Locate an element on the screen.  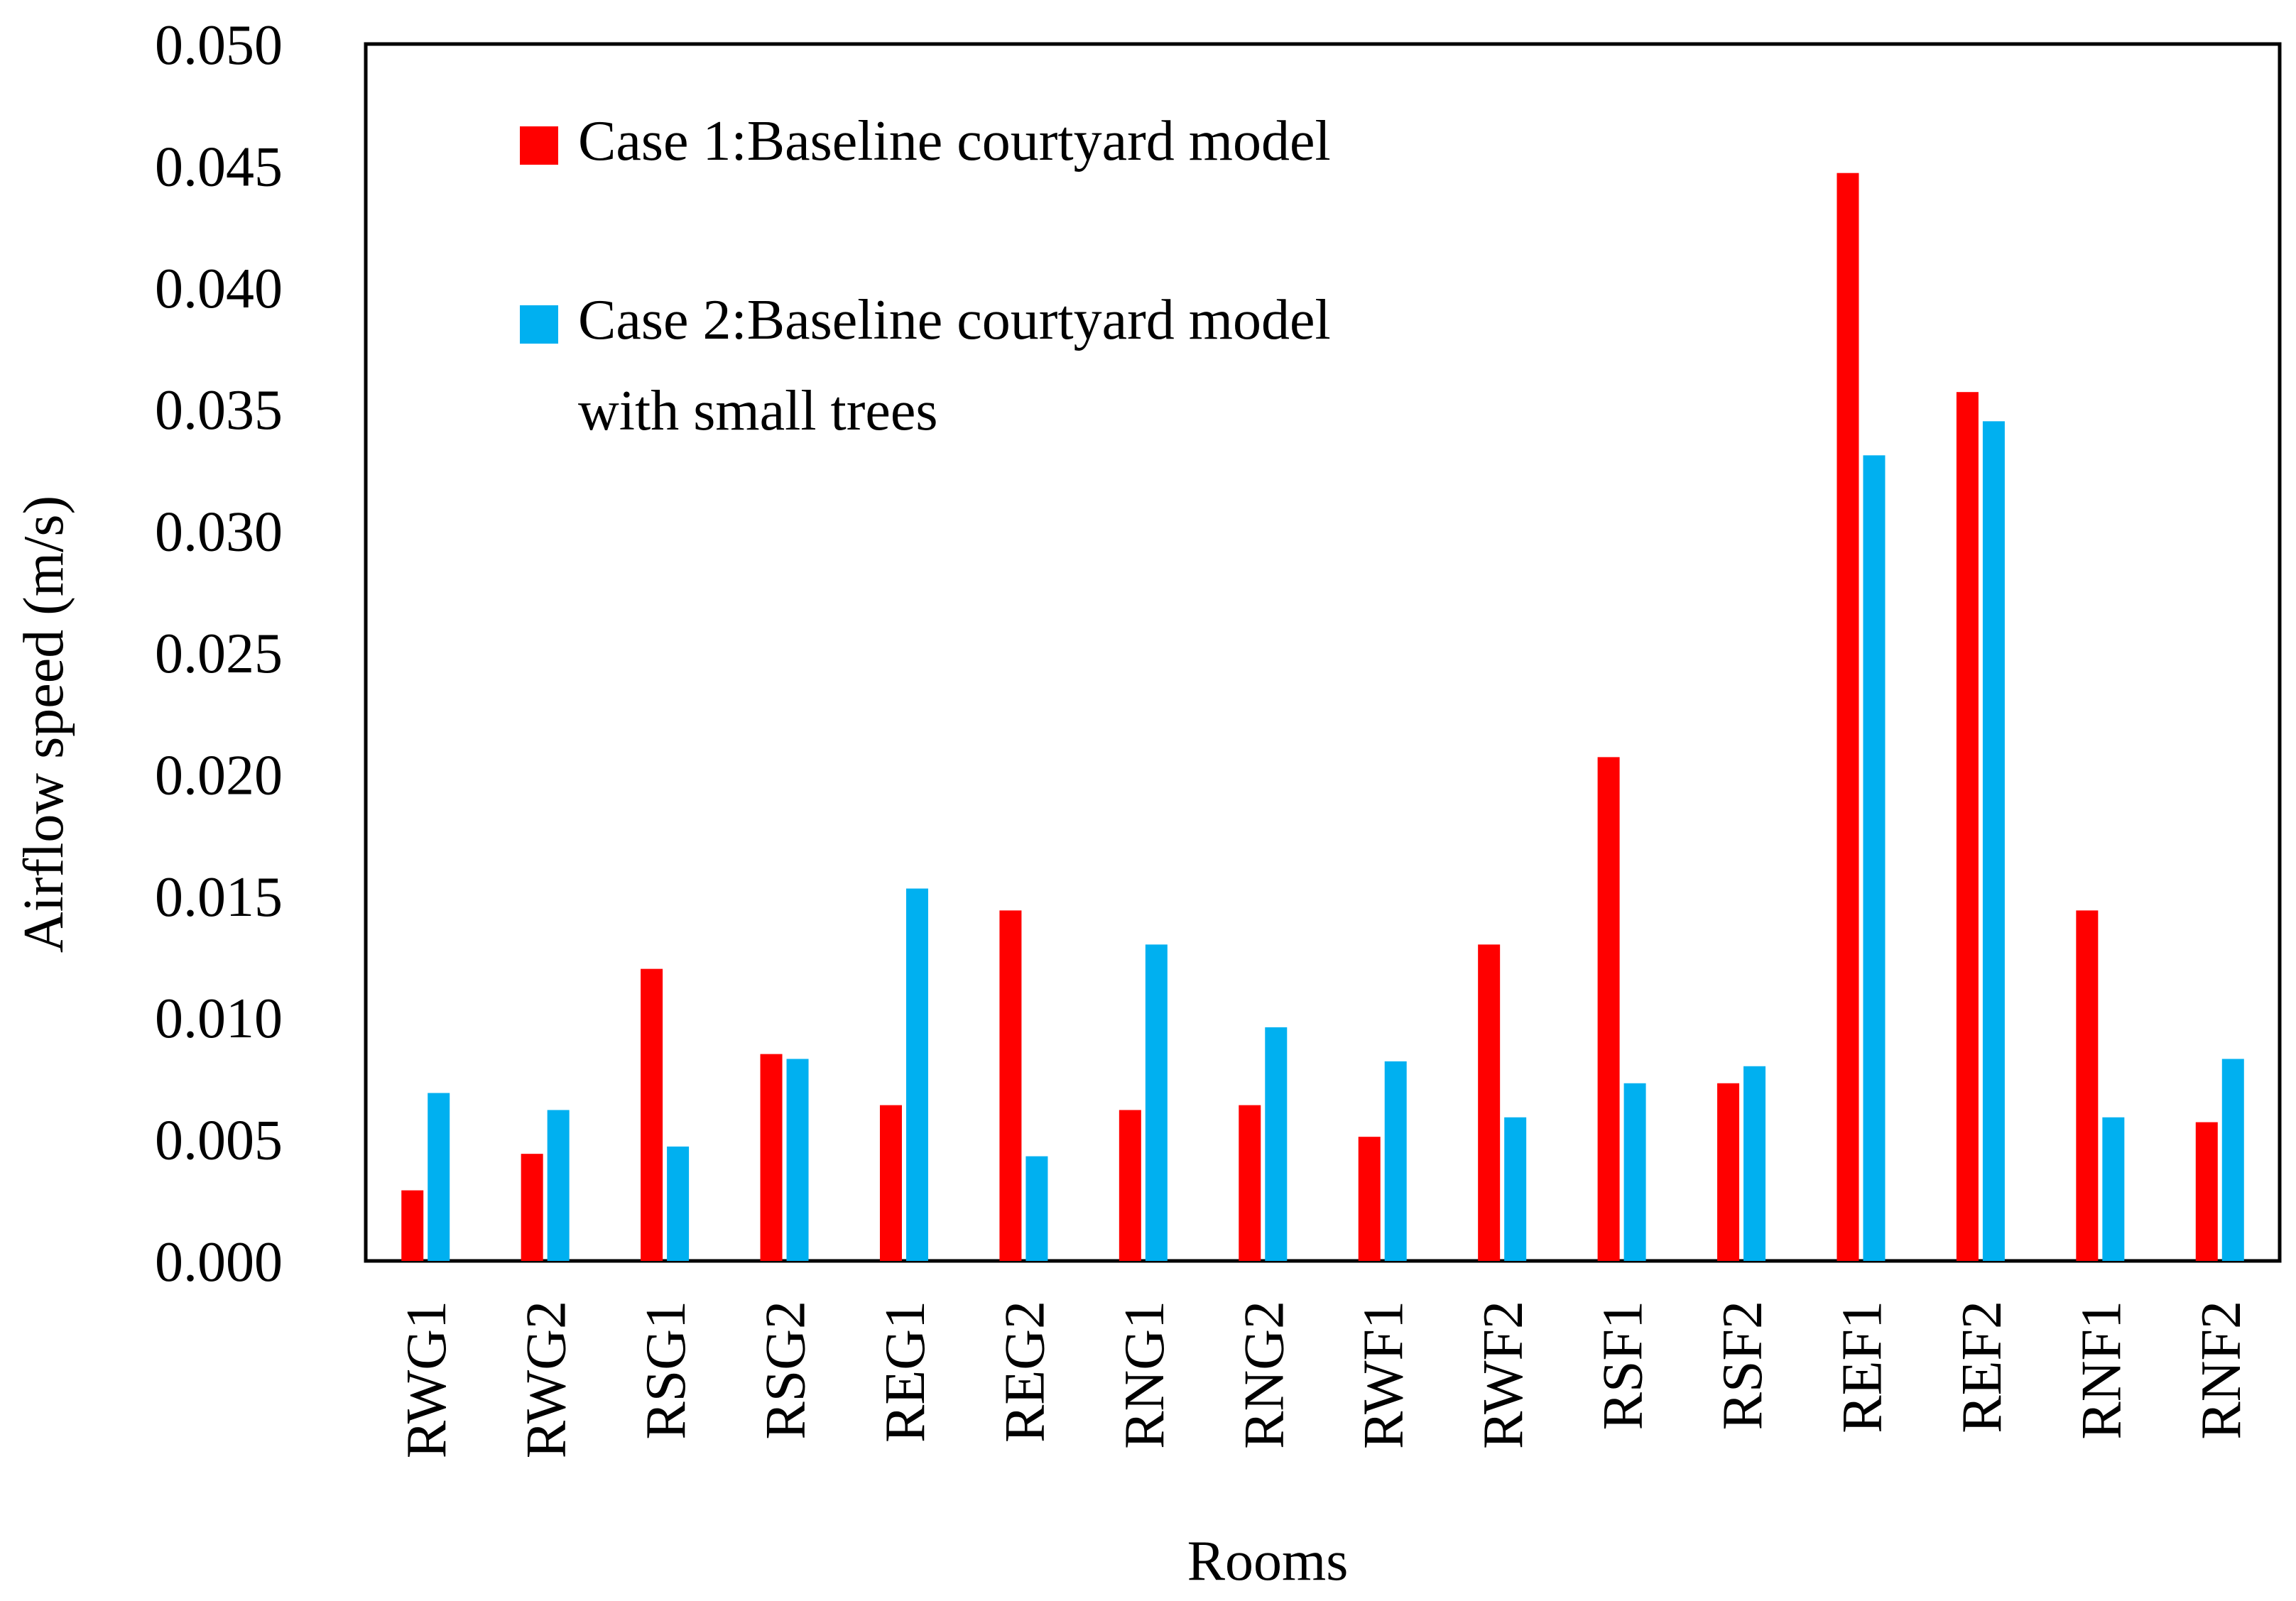
y-tick-label: 0.045 is located at coordinates (219, 167).